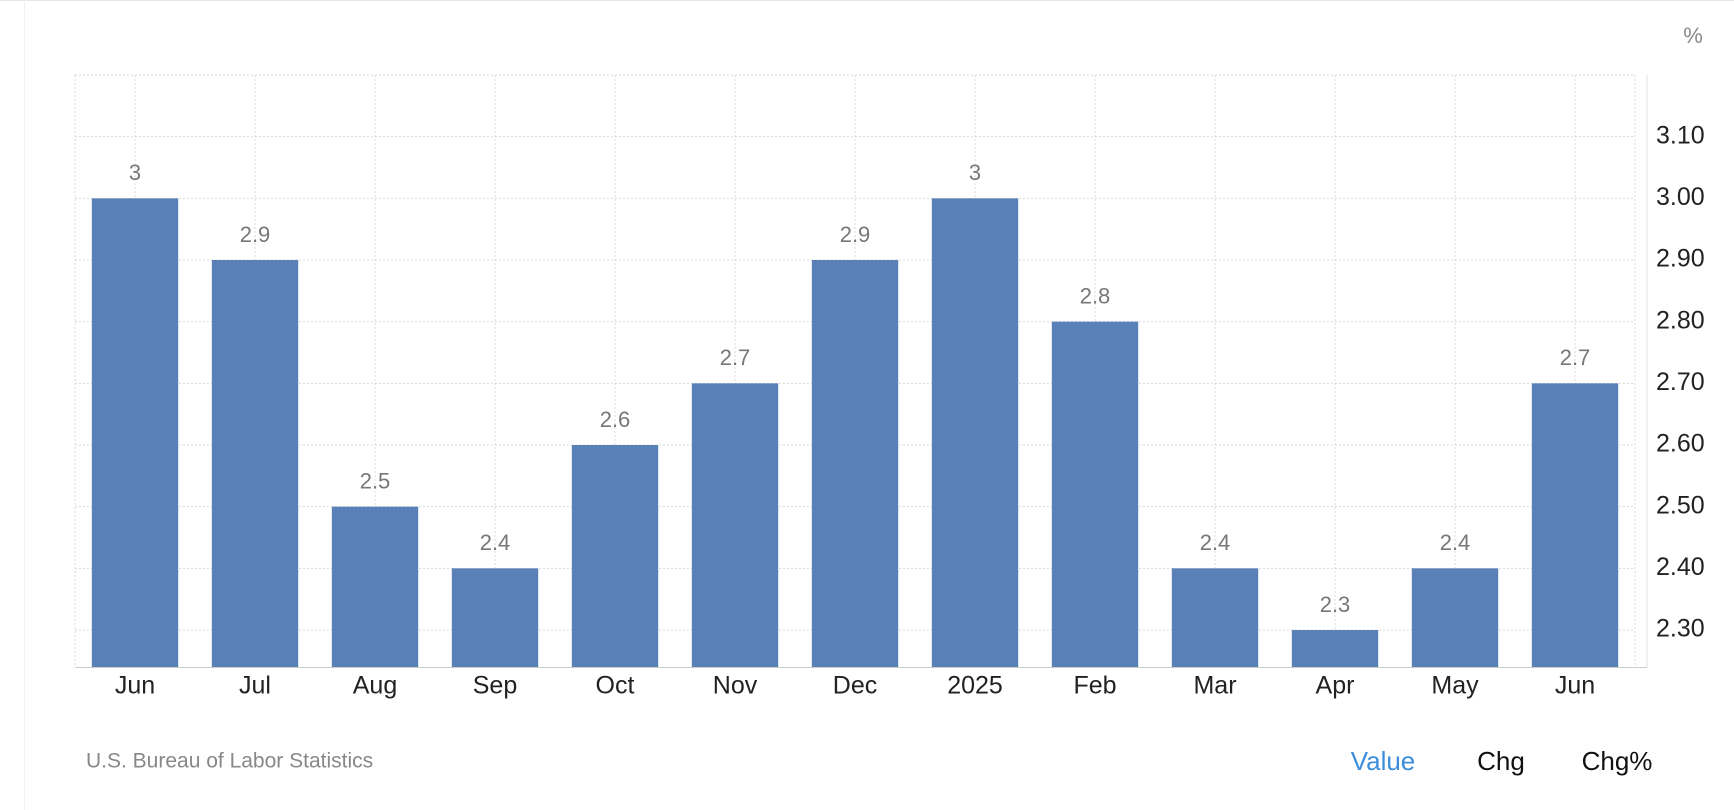 This screenshot has width=1734, height=810. Describe the element at coordinates (1095, 295) in the screenshot. I see `data-label: 2.8` at that location.